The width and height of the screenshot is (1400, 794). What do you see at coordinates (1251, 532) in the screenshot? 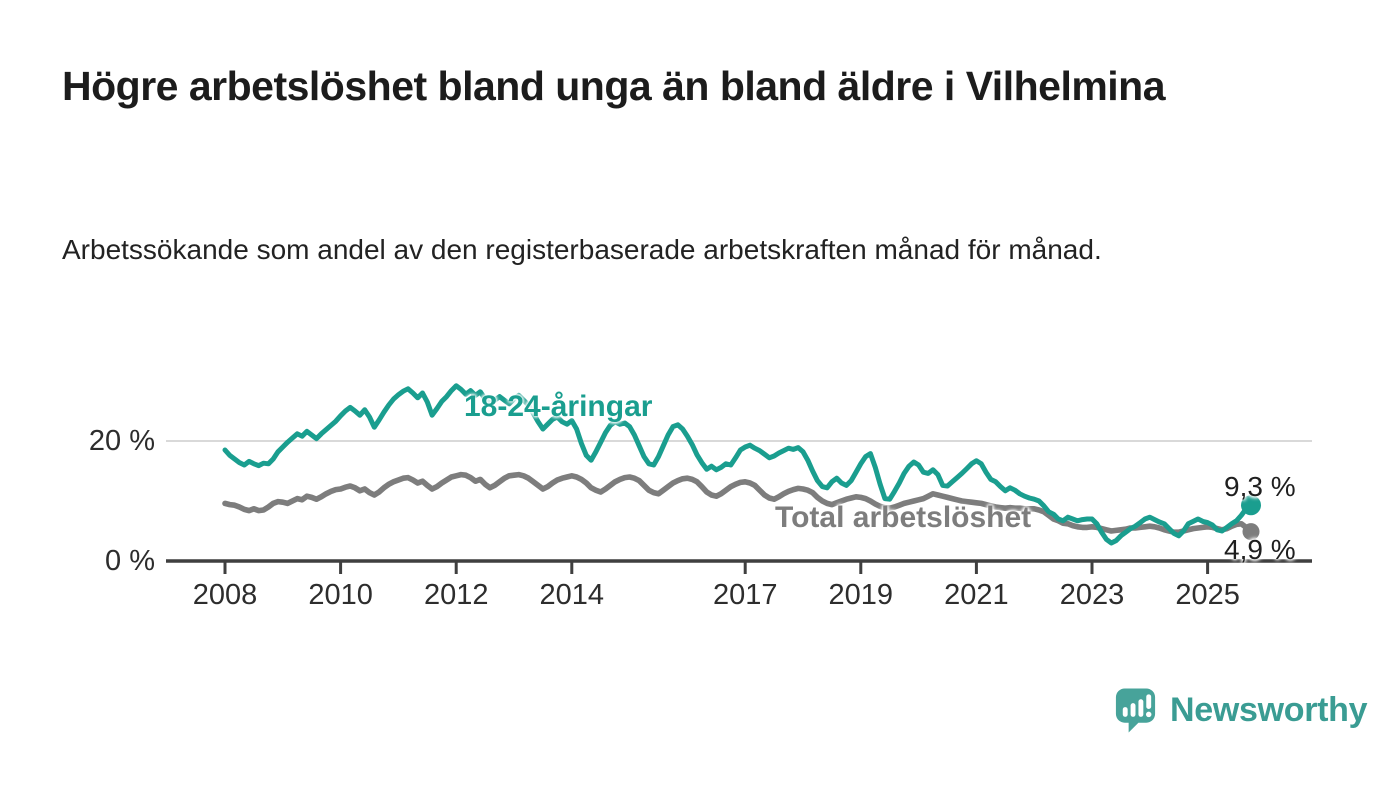
I see `total-end-dot` at bounding box center [1251, 532].